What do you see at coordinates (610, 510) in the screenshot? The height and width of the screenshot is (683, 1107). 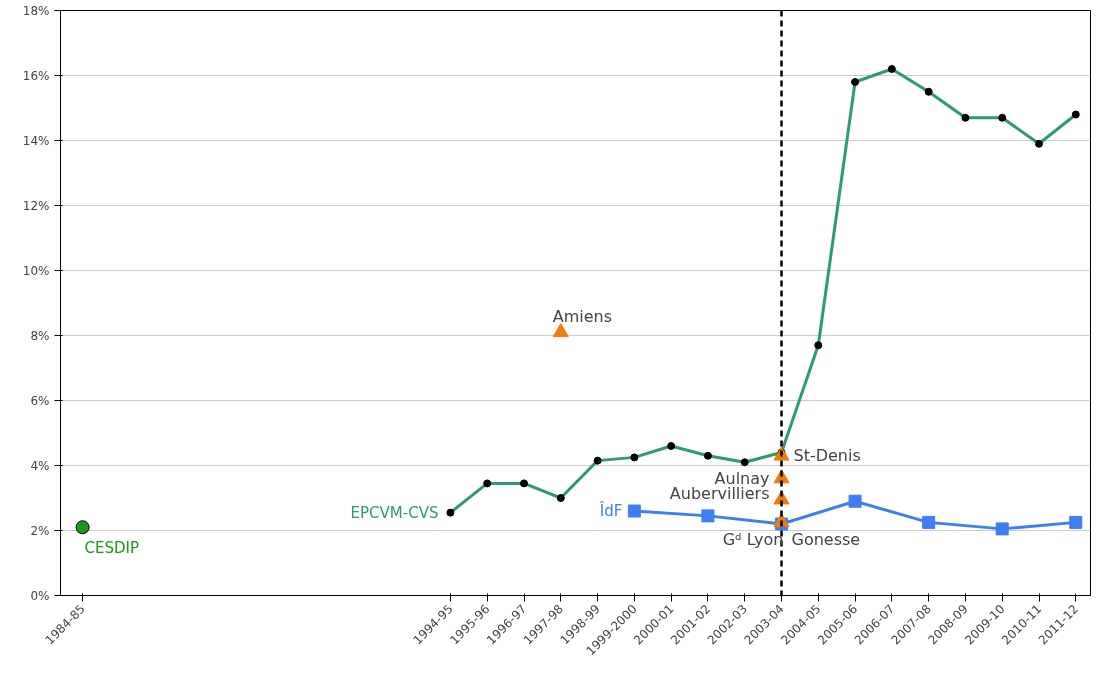 I see `series-label: ÎdF` at bounding box center [610, 510].